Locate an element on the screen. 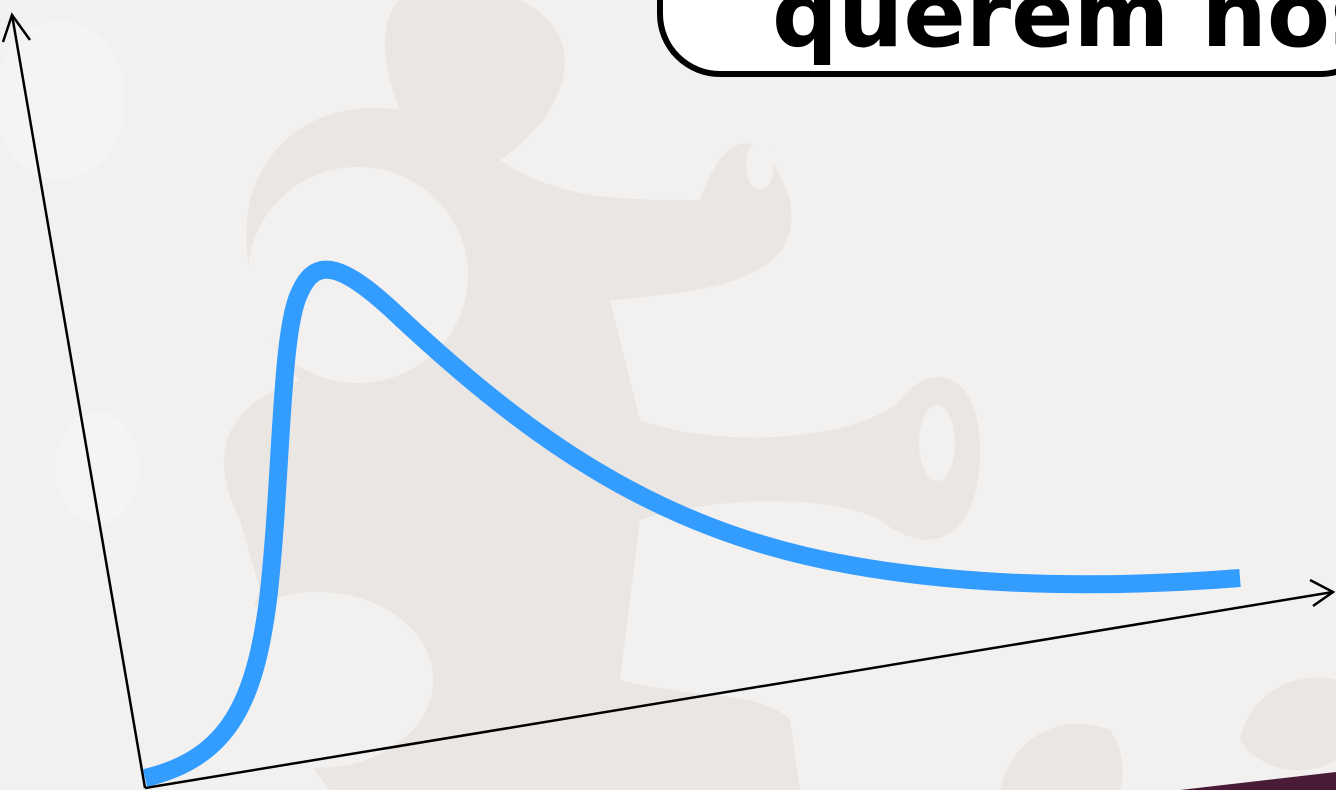 Image resolution: width=1336 pixels, height=790 pixels. banner-text: querem nos is located at coordinates (1054, 34).